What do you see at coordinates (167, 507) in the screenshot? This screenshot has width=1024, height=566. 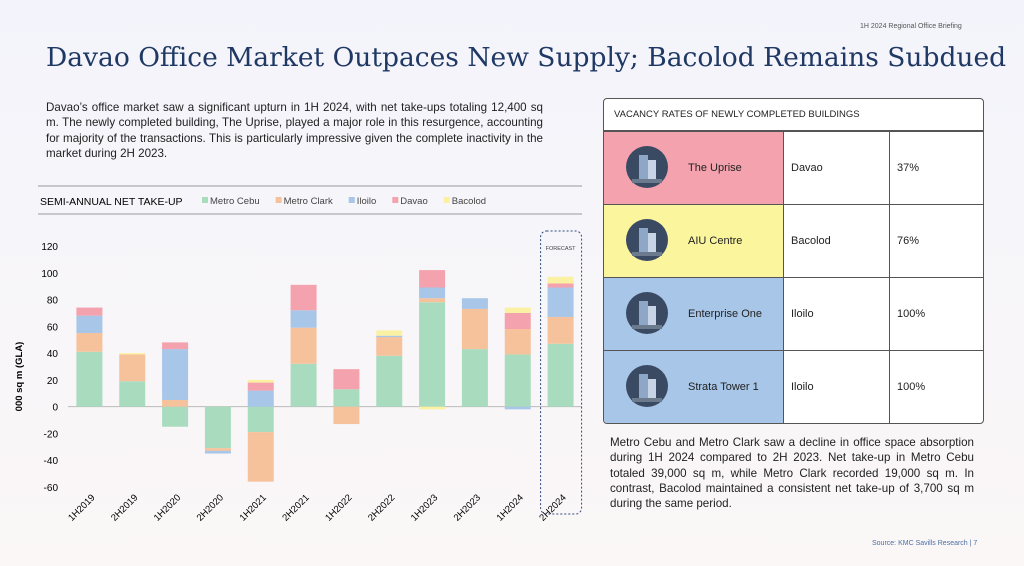 I see `x-tick-label: 1H2020` at bounding box center [167, 507].